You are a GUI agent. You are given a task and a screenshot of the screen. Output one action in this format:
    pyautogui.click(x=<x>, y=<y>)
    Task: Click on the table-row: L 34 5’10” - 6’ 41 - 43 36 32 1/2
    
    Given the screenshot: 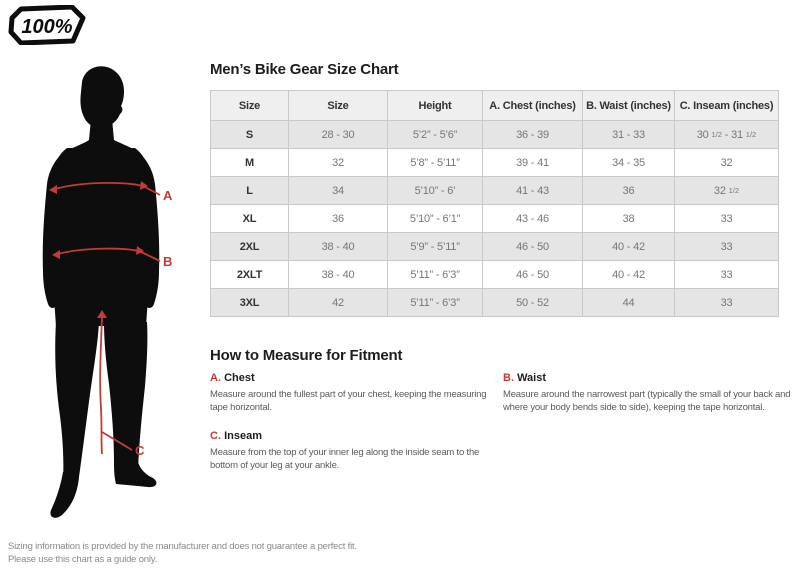 What is the action you would take?
    pyautogui.click(x=494, y=190)
    